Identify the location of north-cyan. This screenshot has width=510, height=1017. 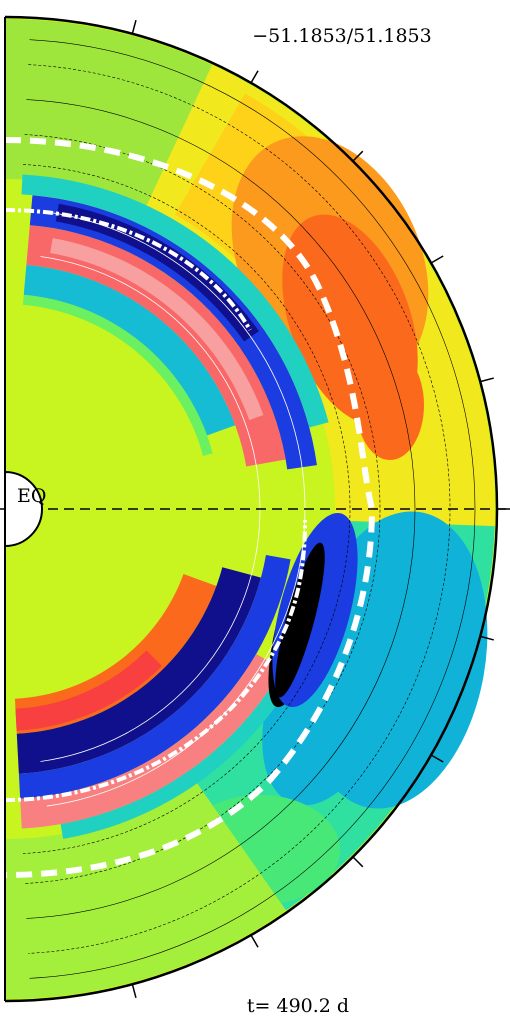
(129, 350).